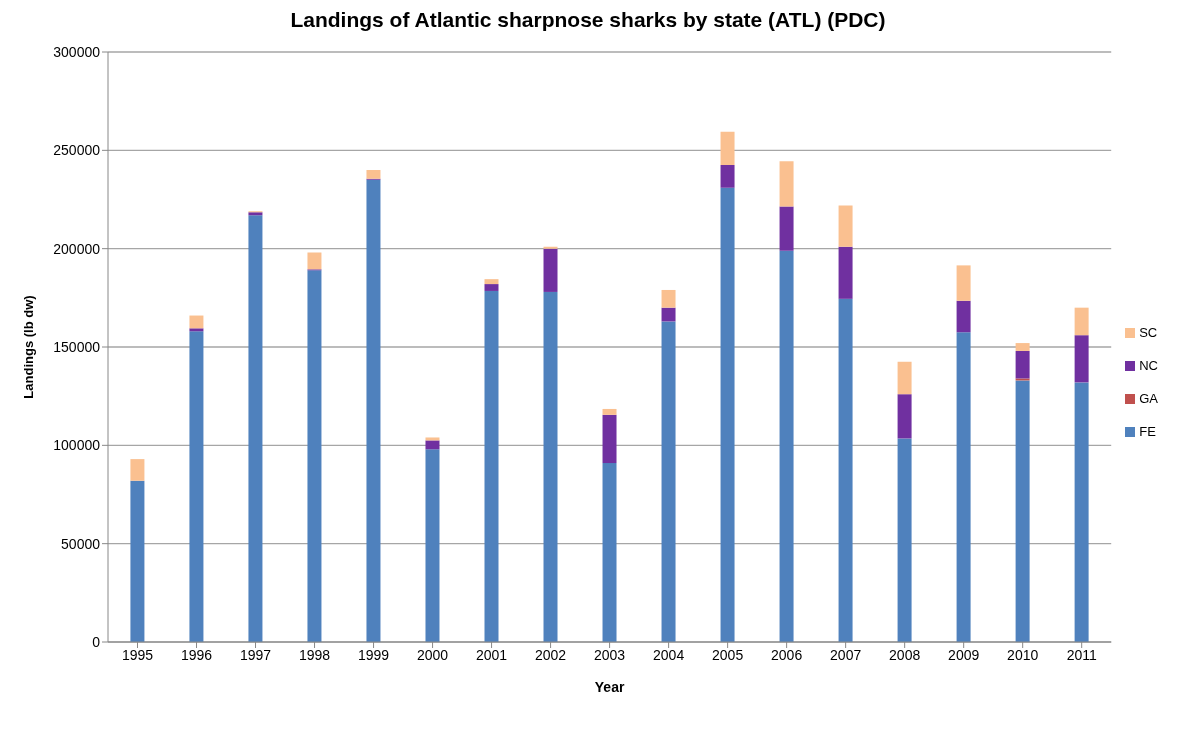  What do you see at coordinates (728, 654) in the screenshot?
I see `x-tick-label: 2005` at bounding box center [728, 654].